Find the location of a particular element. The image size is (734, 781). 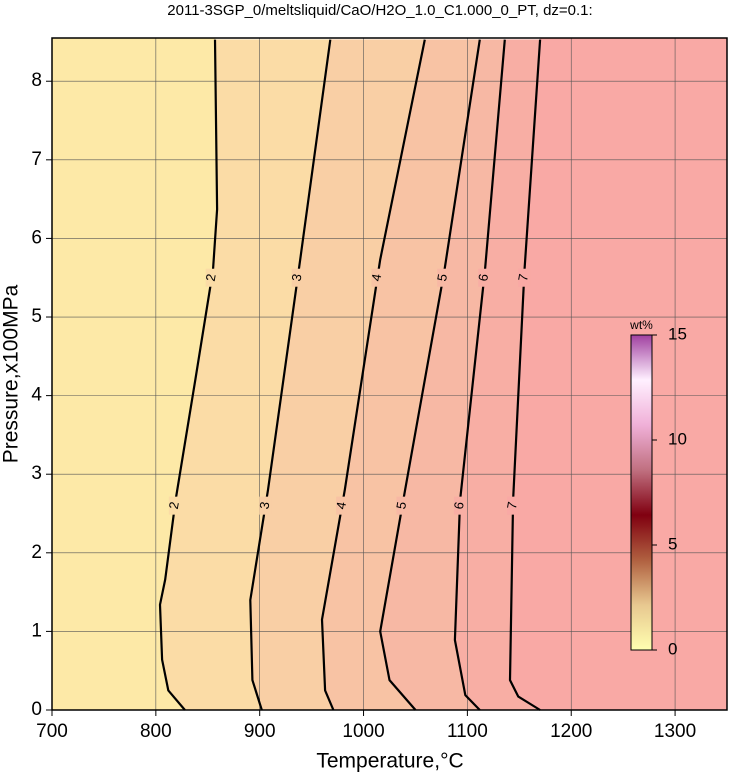

colorbar-label: wt% is located at coordinates (641, 325).